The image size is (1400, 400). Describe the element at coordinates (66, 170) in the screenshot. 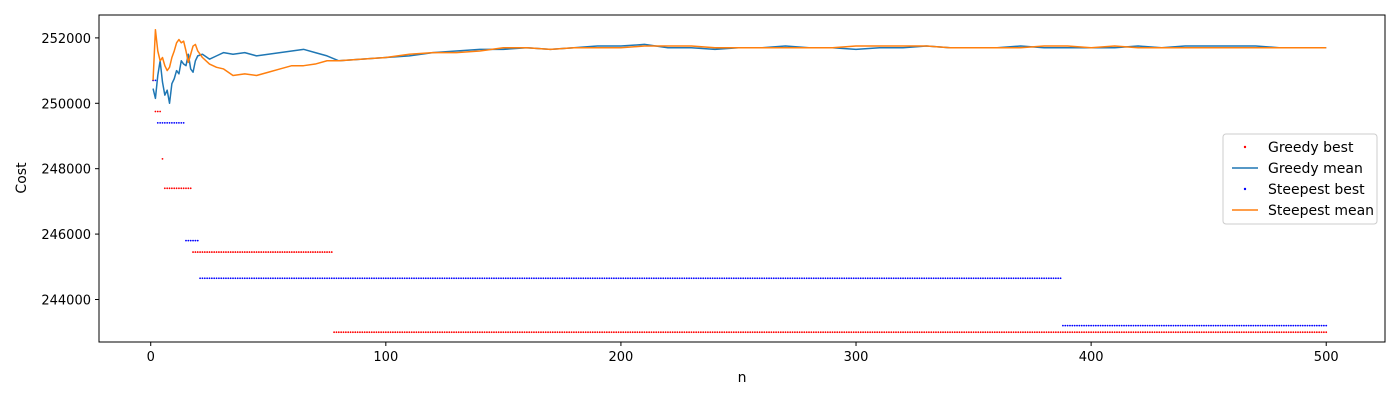

I see `y-tick-label: 248000` at that location.